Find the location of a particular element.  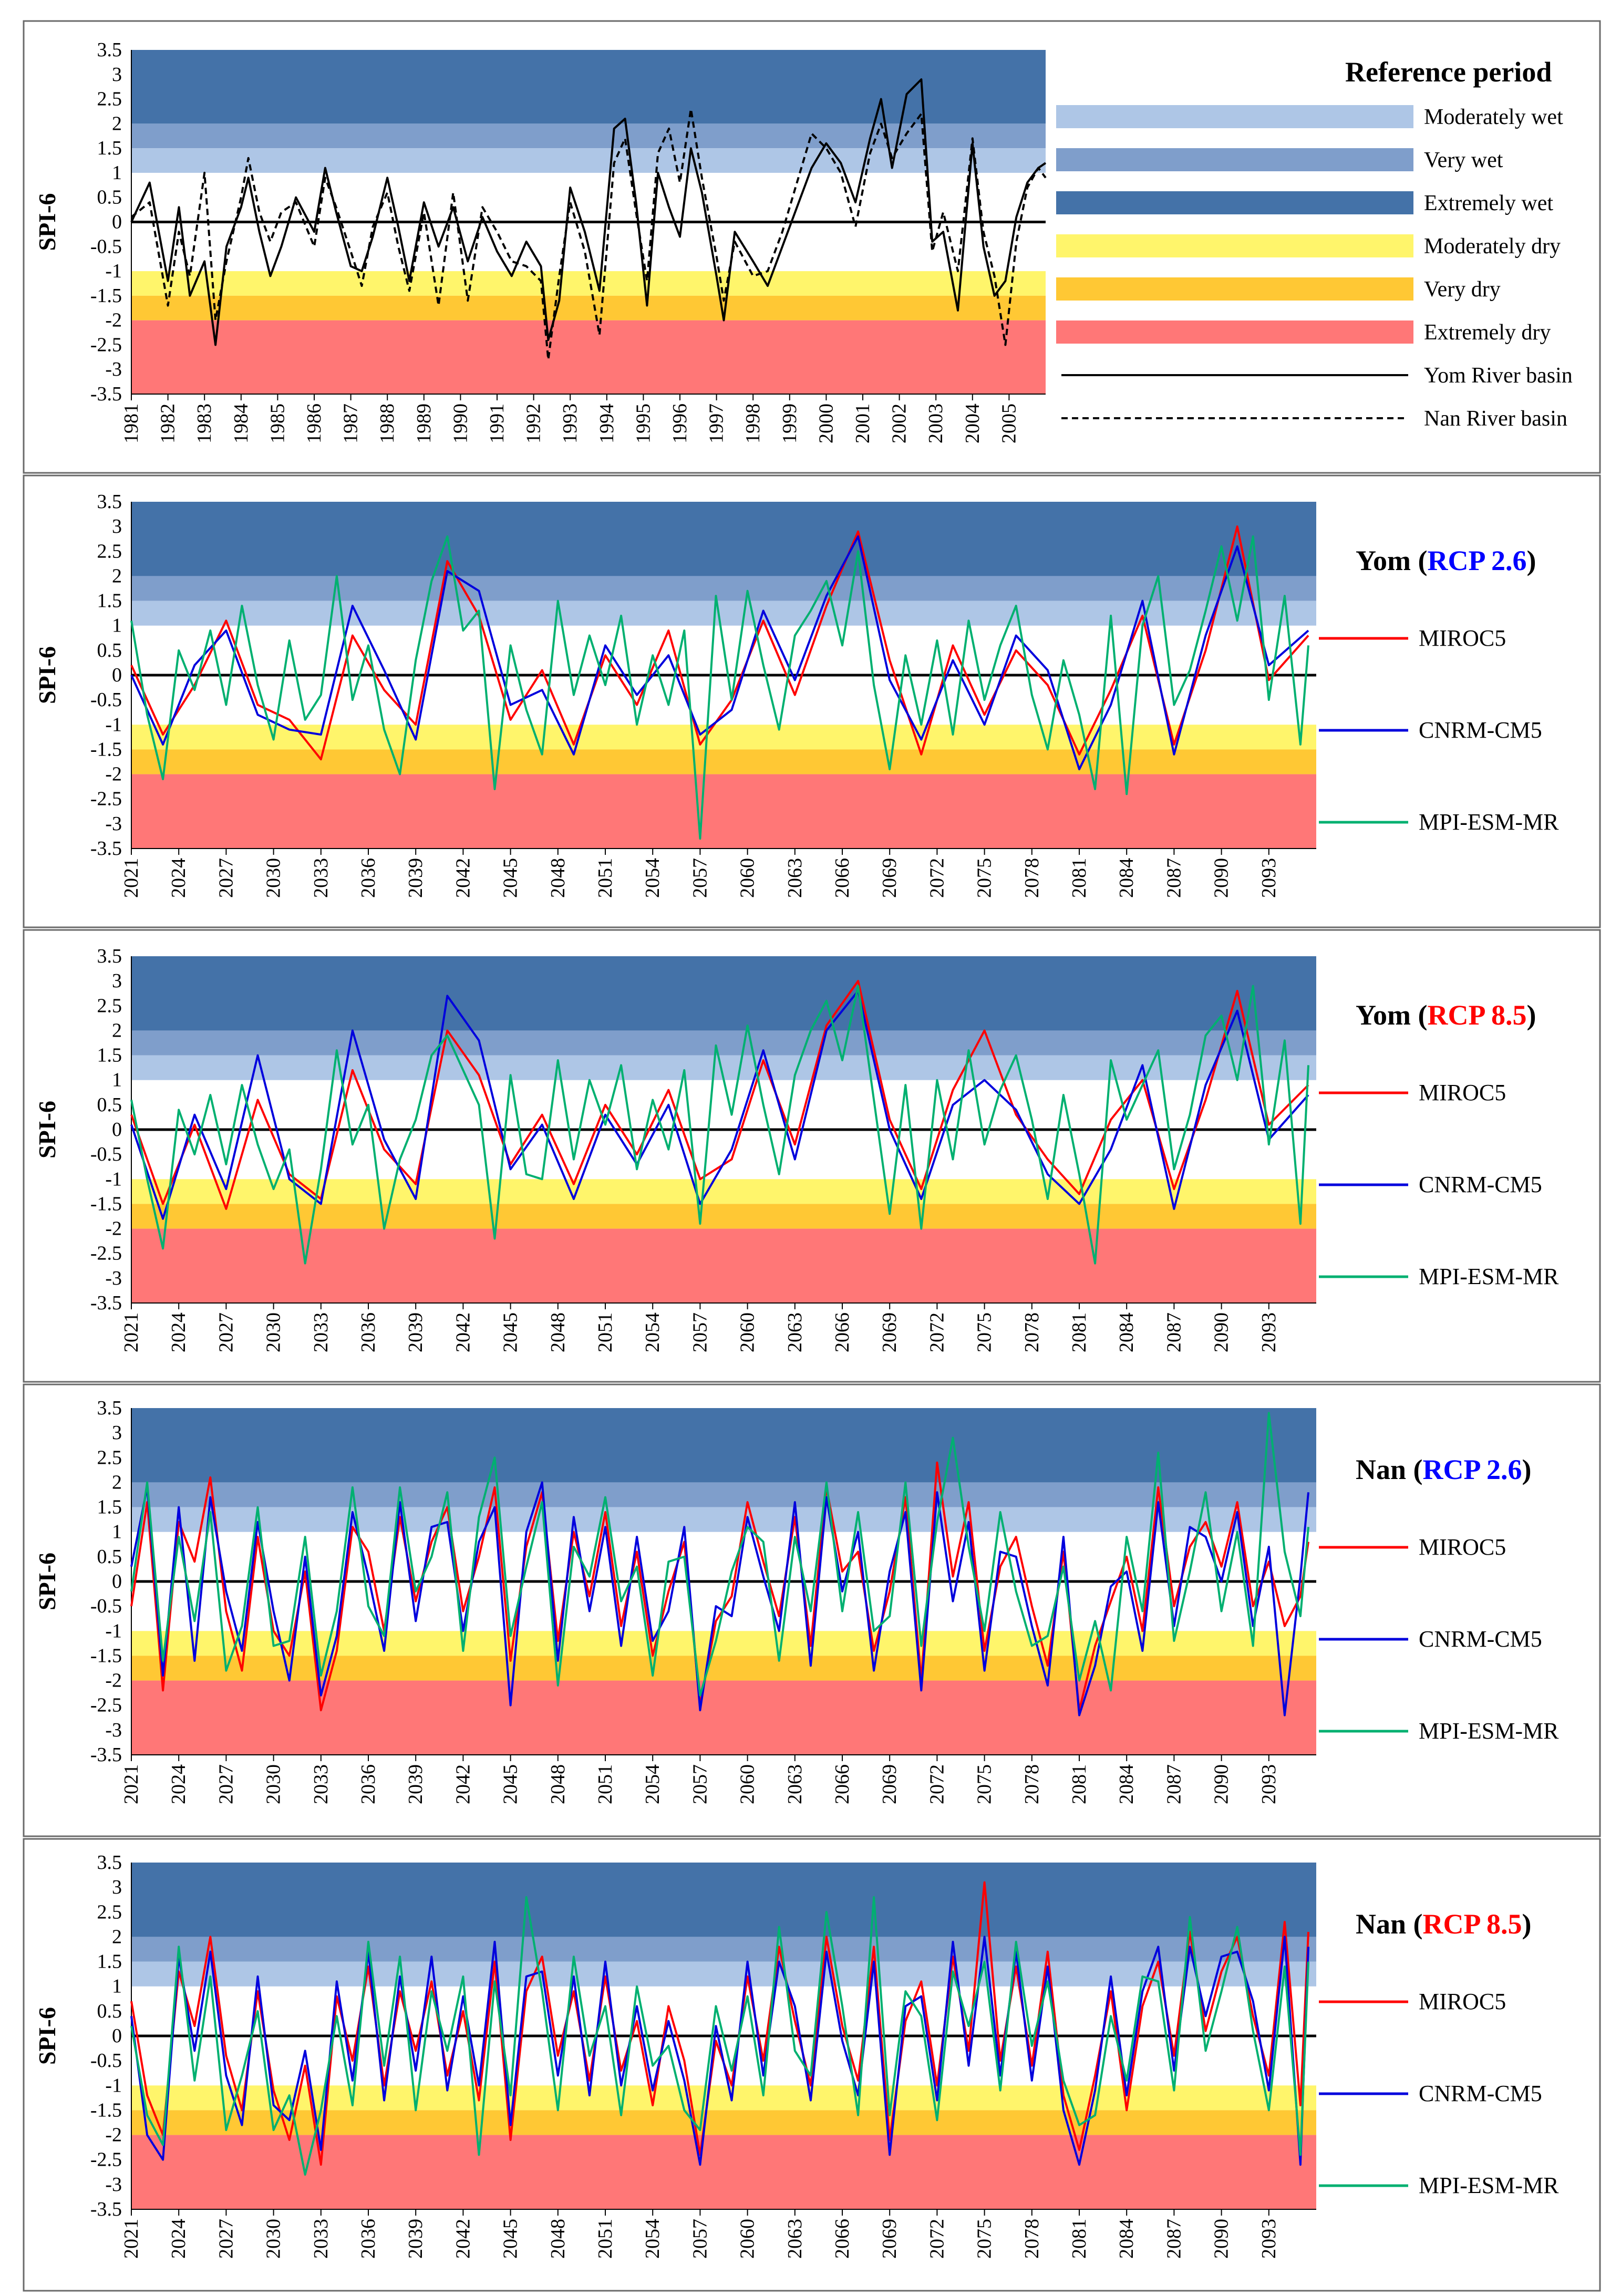

y-tick-label: 1.5 is located at coordinates (109, 148).